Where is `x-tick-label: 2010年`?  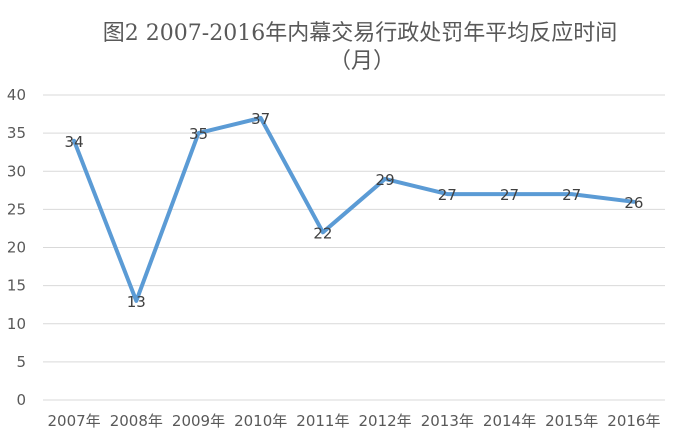 x-tick-label: 2010年 is located at coordinates (260, 421).